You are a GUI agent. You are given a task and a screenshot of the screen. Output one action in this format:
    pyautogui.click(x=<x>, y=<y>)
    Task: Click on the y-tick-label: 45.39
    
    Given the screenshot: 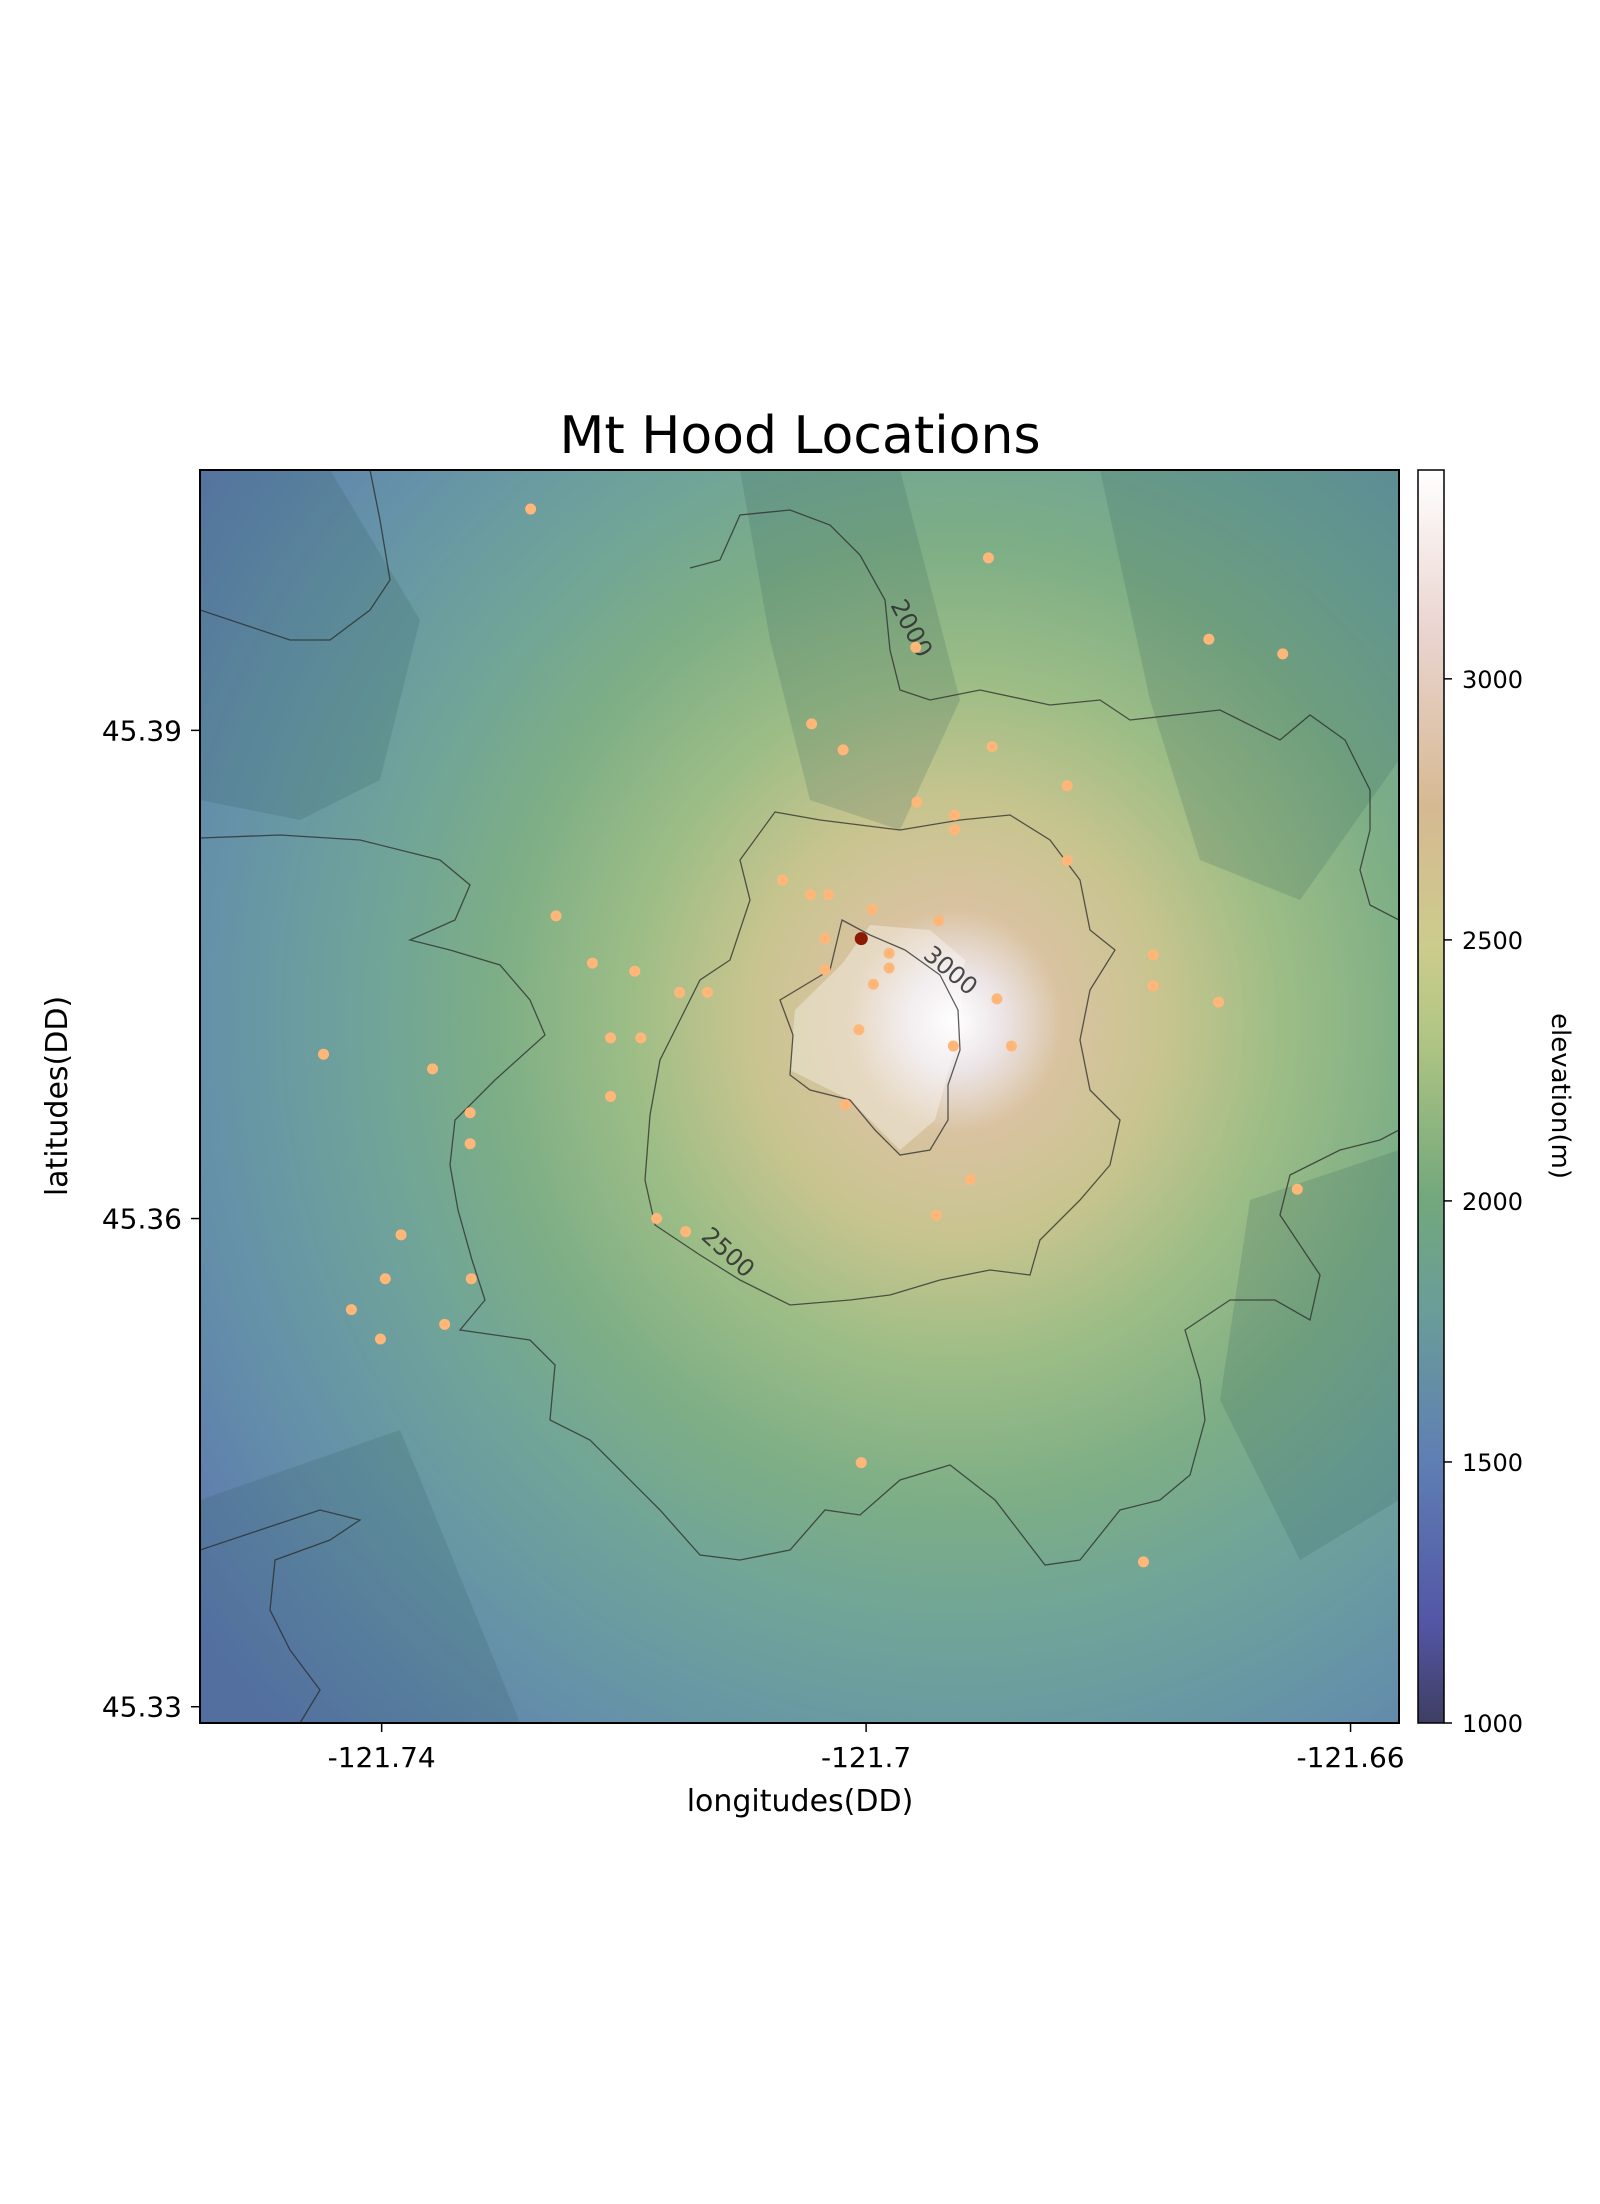 What is the action you would take?
    pyautogui.click(x=142, y=730)
    